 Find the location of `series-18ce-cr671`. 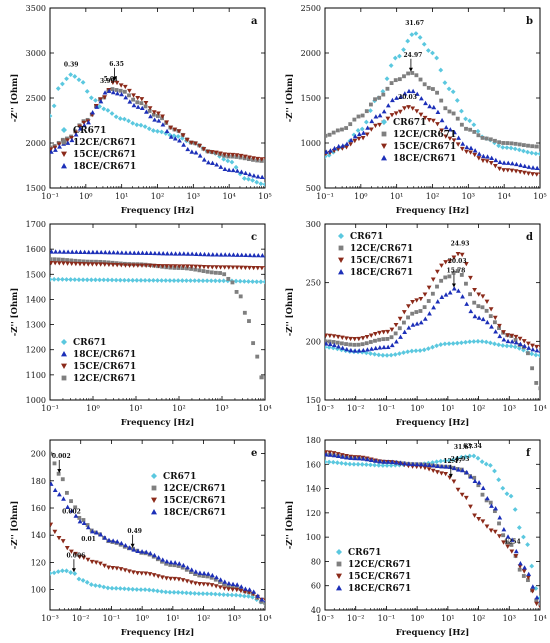

series-18ce-cr671 is located at coordinates (432, 527).